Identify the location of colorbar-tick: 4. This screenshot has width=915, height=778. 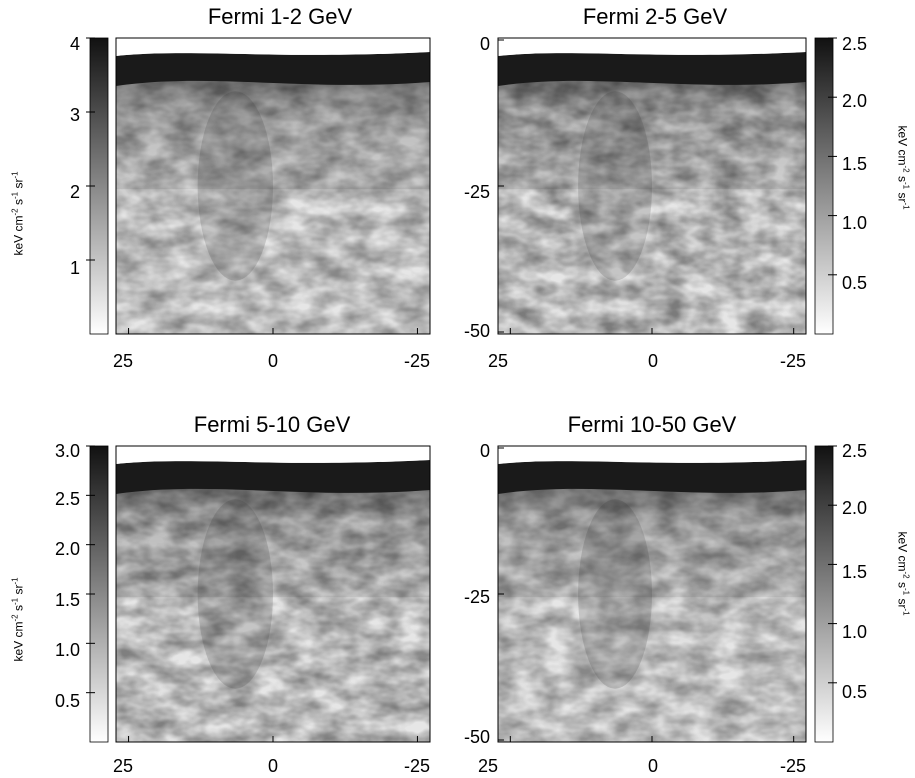
(74, 44).